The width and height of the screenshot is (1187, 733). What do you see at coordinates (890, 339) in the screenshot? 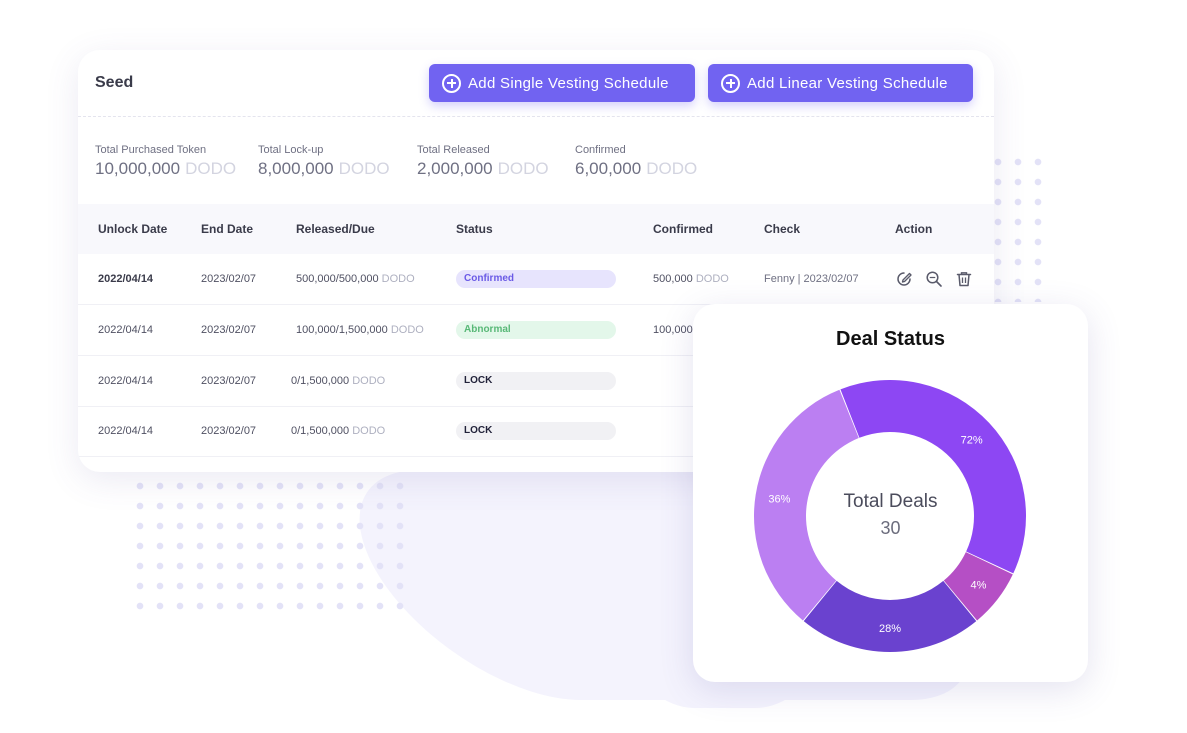
I see `deal-status-title: Deal Status` at bounding box center [890, 339].